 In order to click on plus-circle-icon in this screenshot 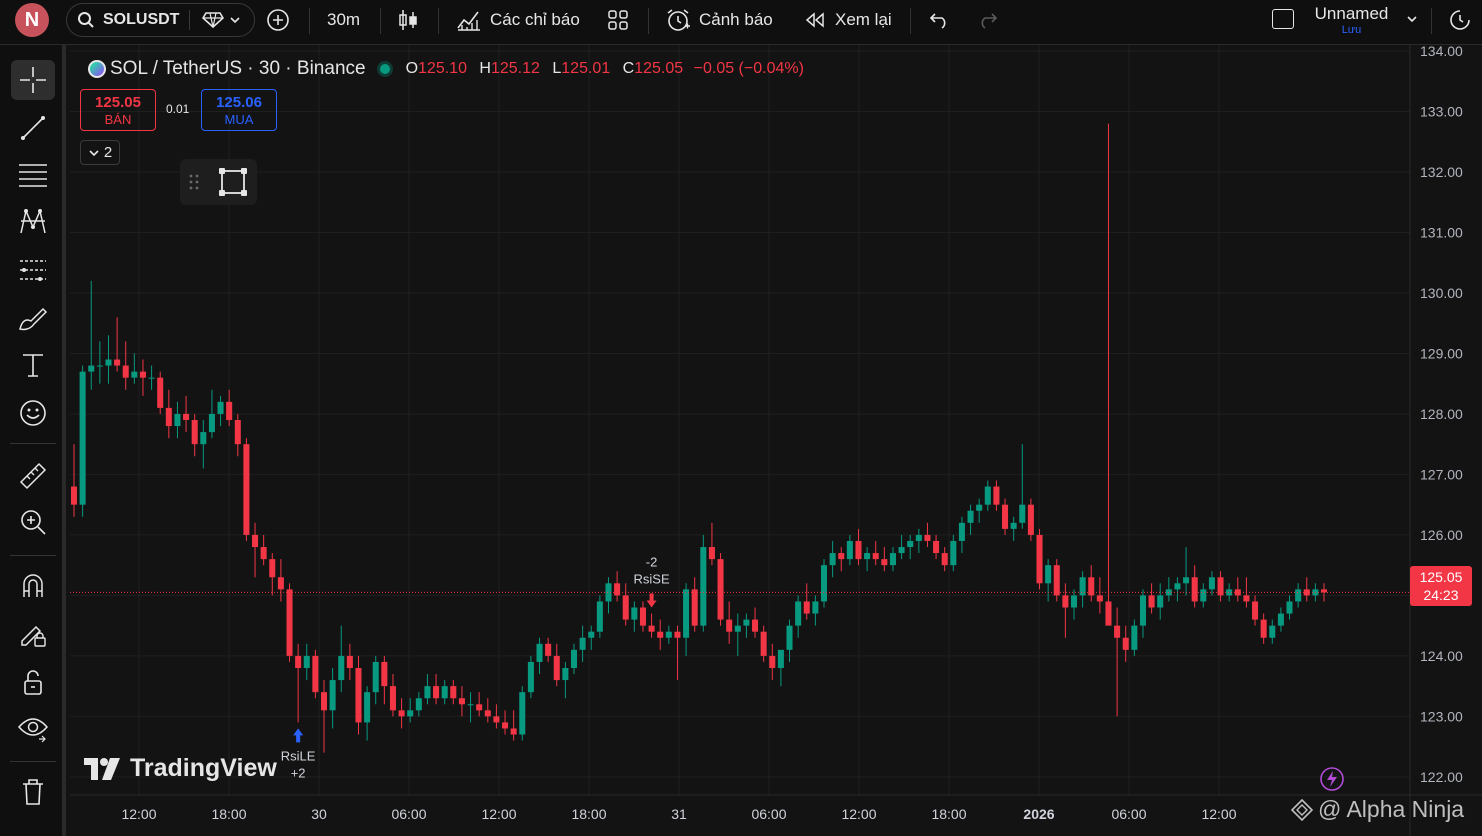, I will do `click(278, 20)`.